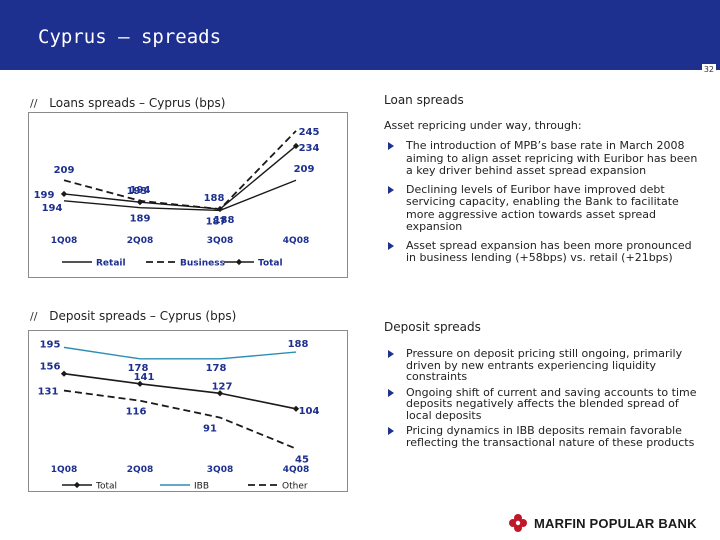  I want to click on page-number: 32, so click(708, 69).